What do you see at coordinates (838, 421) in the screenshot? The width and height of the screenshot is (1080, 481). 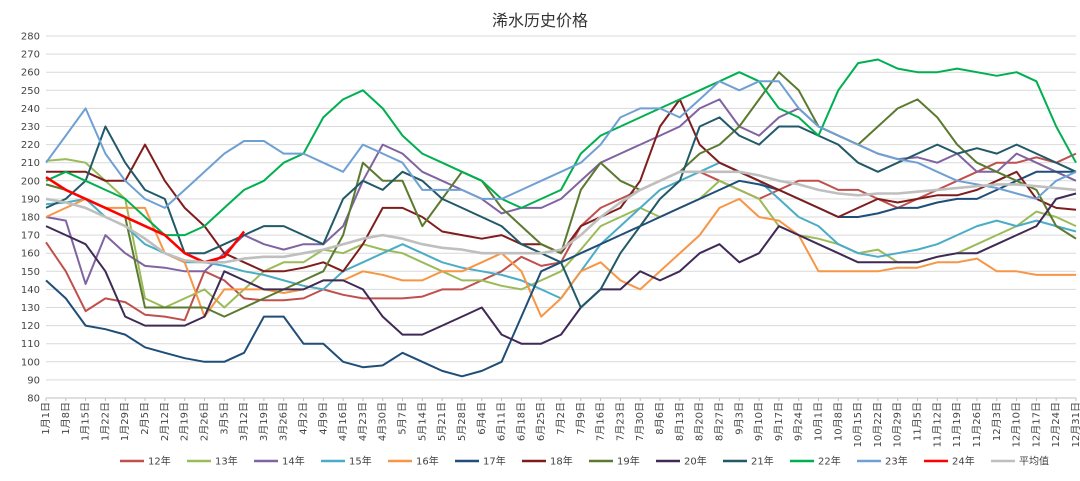 I see `x-tick-label: 10月8日` at bounding box center [838, 421].